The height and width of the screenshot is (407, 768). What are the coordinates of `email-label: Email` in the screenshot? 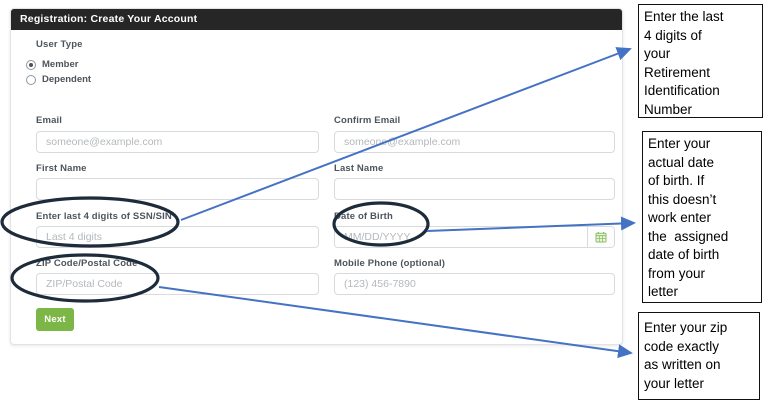 It's located at (49, 120).